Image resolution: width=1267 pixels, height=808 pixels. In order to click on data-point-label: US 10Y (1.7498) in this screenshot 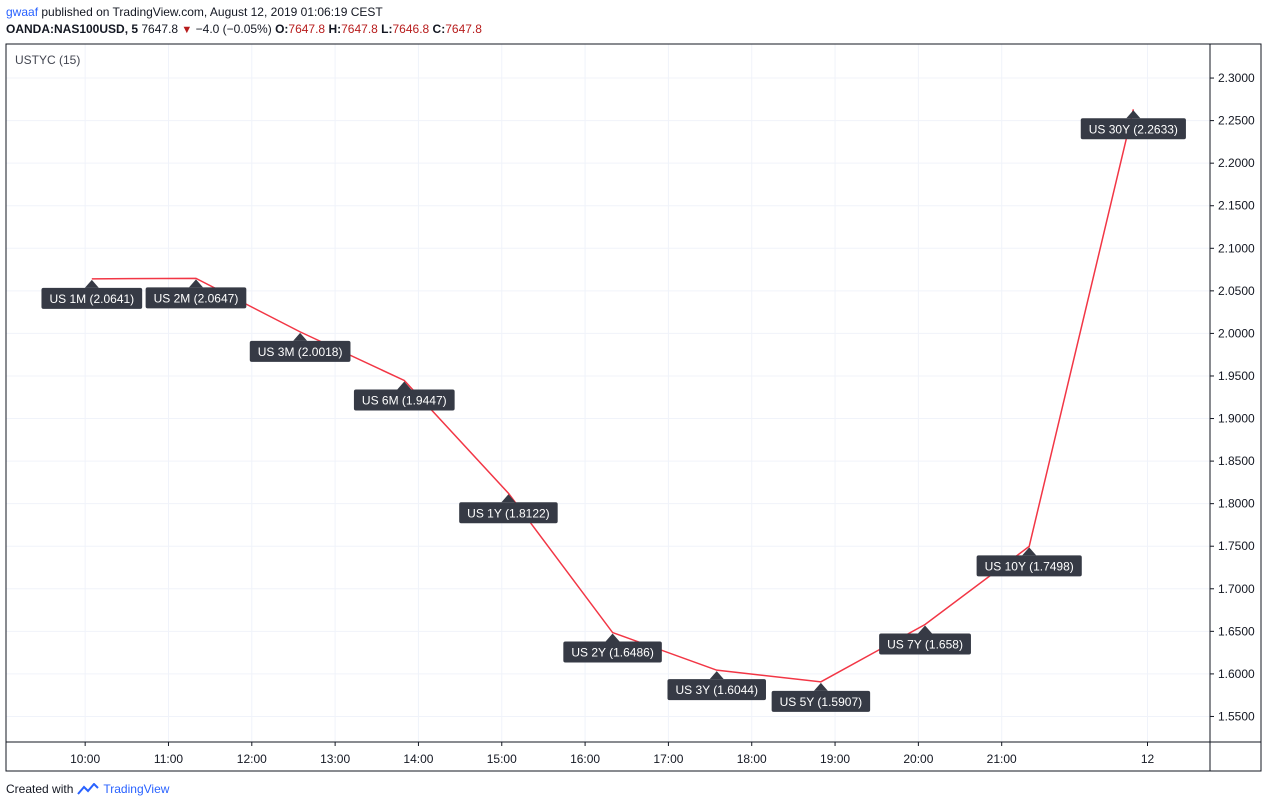, I will do `click(1029, 562)`.